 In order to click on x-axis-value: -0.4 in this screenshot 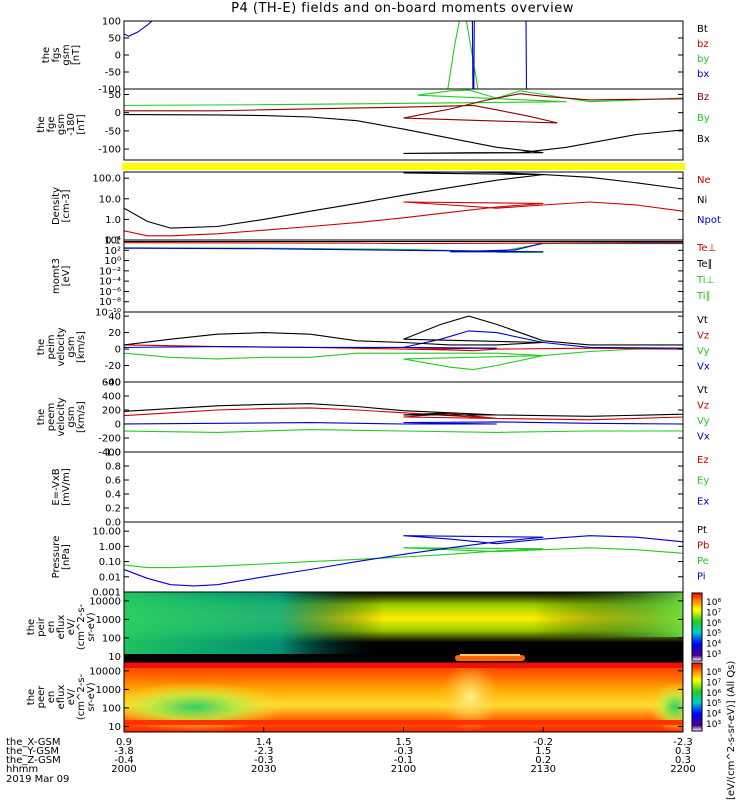, I will do `click(124, 760)`.